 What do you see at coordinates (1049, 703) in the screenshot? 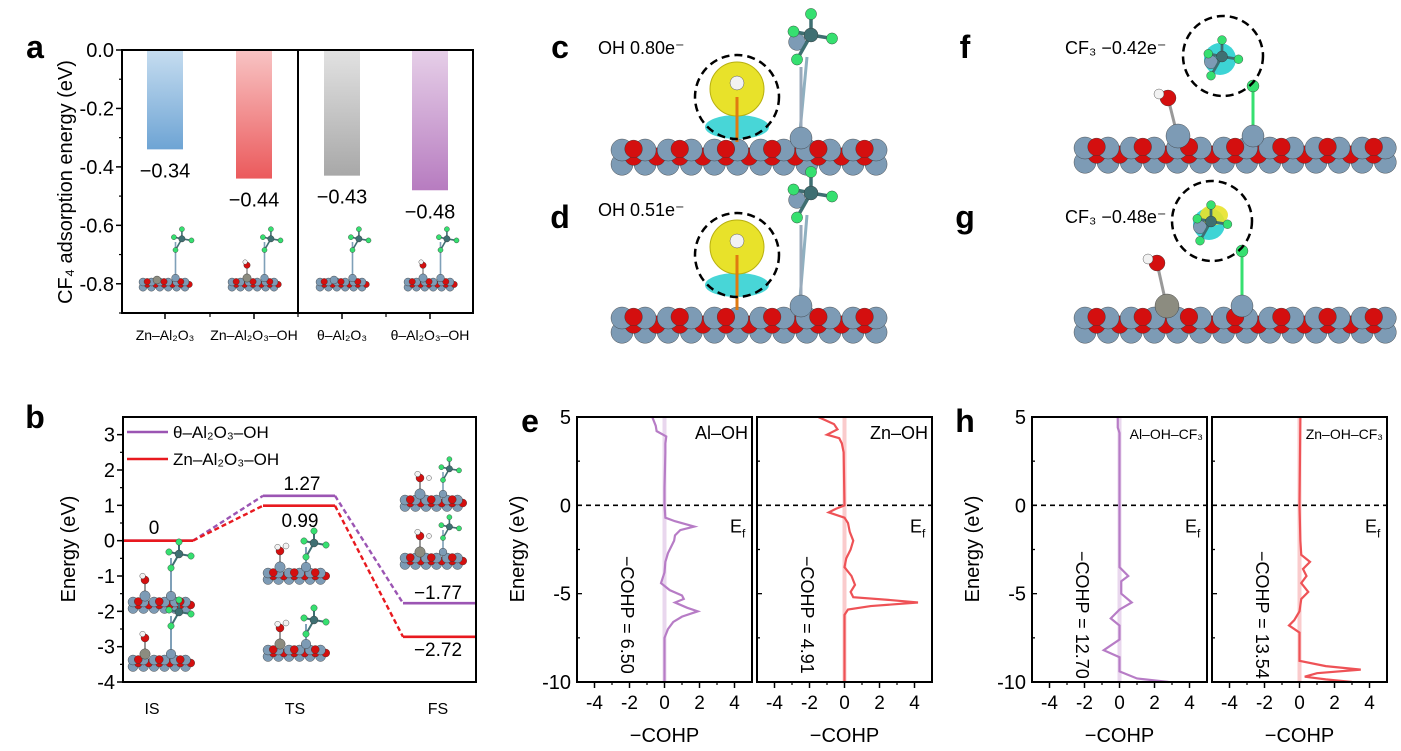
I see `x-tick-label: -4` at bounding box center [1049, 703].